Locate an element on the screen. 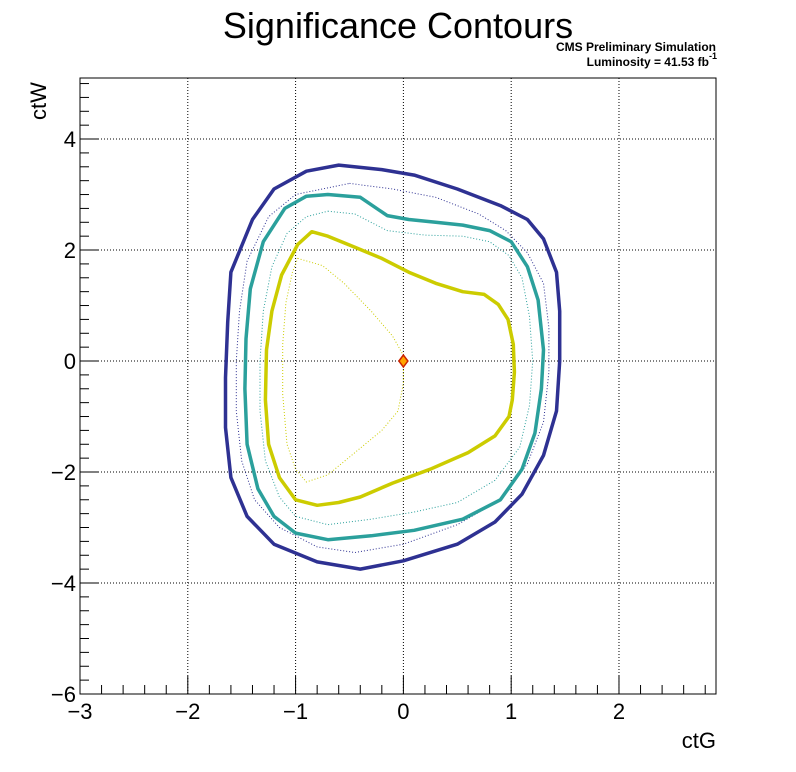 The image size is (796, 772). y-tick-label-0: −6 is located at coordinates (63, 694).